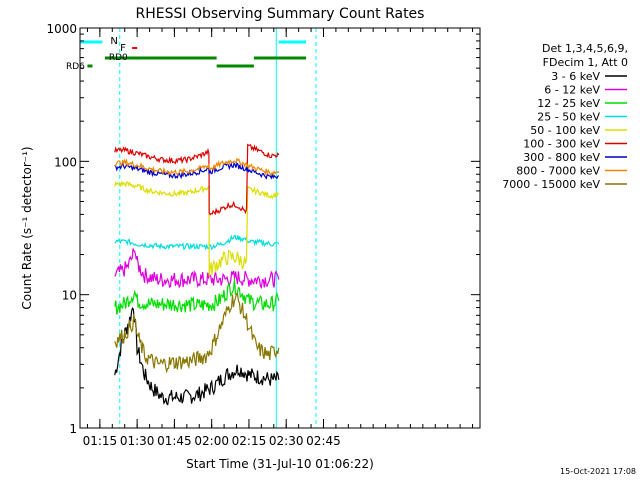 This screenshot has height=480, width=640. I want to click on x-tick-label: 01:45, so click(174, 441).